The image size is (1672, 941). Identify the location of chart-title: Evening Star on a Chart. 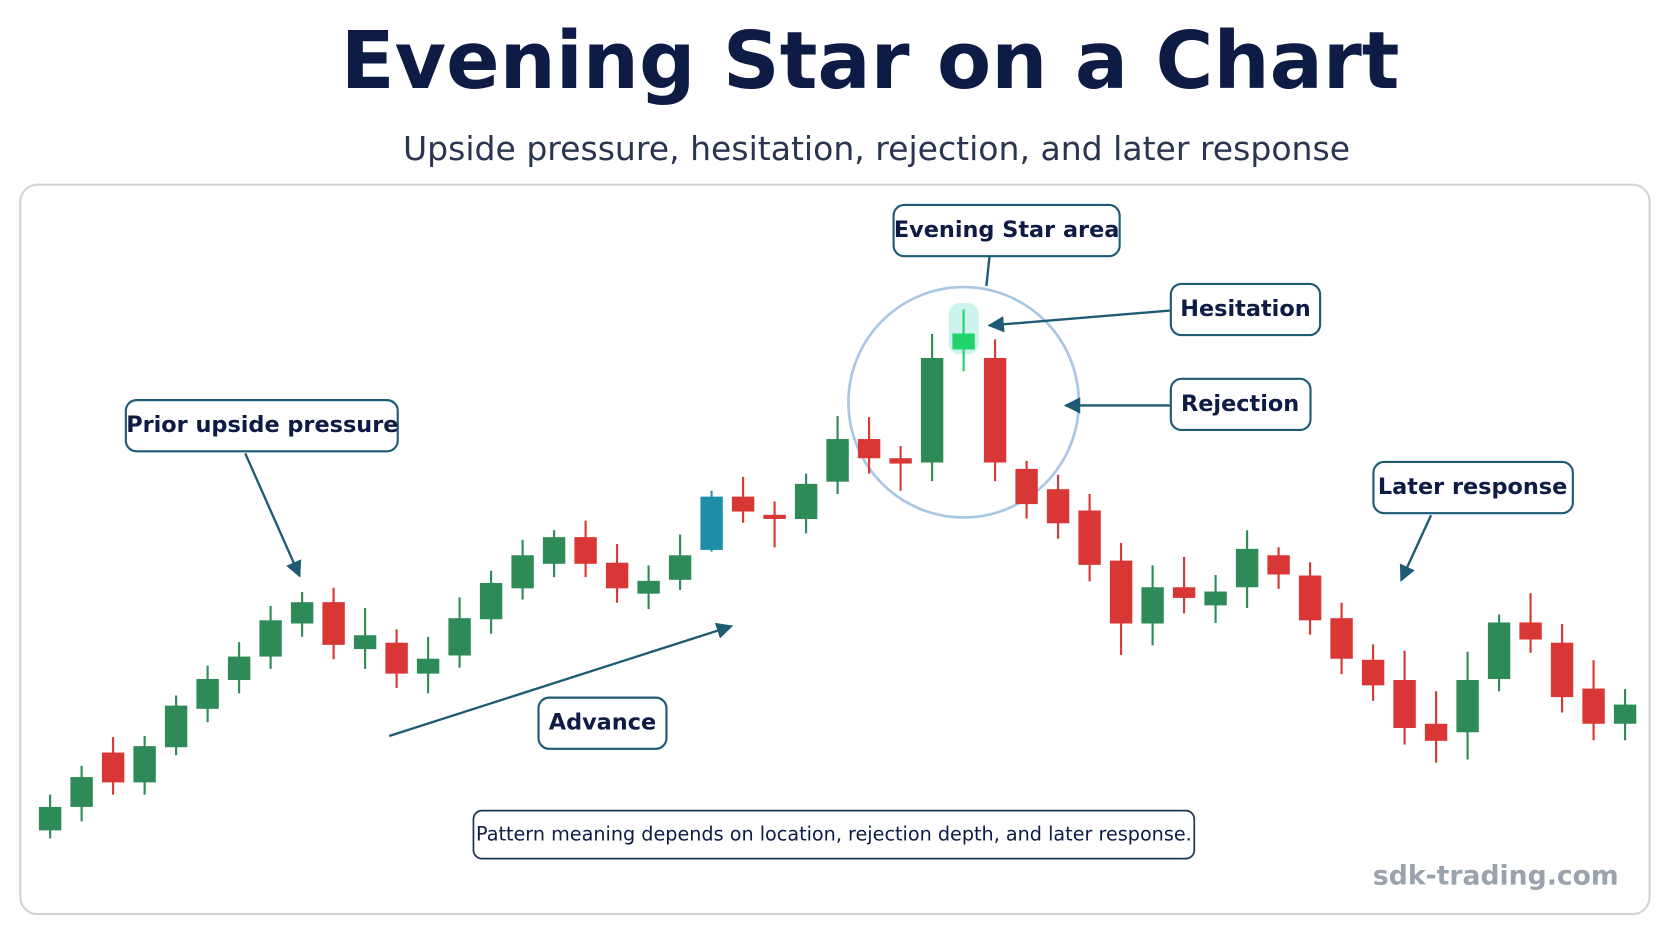
(870, 61).